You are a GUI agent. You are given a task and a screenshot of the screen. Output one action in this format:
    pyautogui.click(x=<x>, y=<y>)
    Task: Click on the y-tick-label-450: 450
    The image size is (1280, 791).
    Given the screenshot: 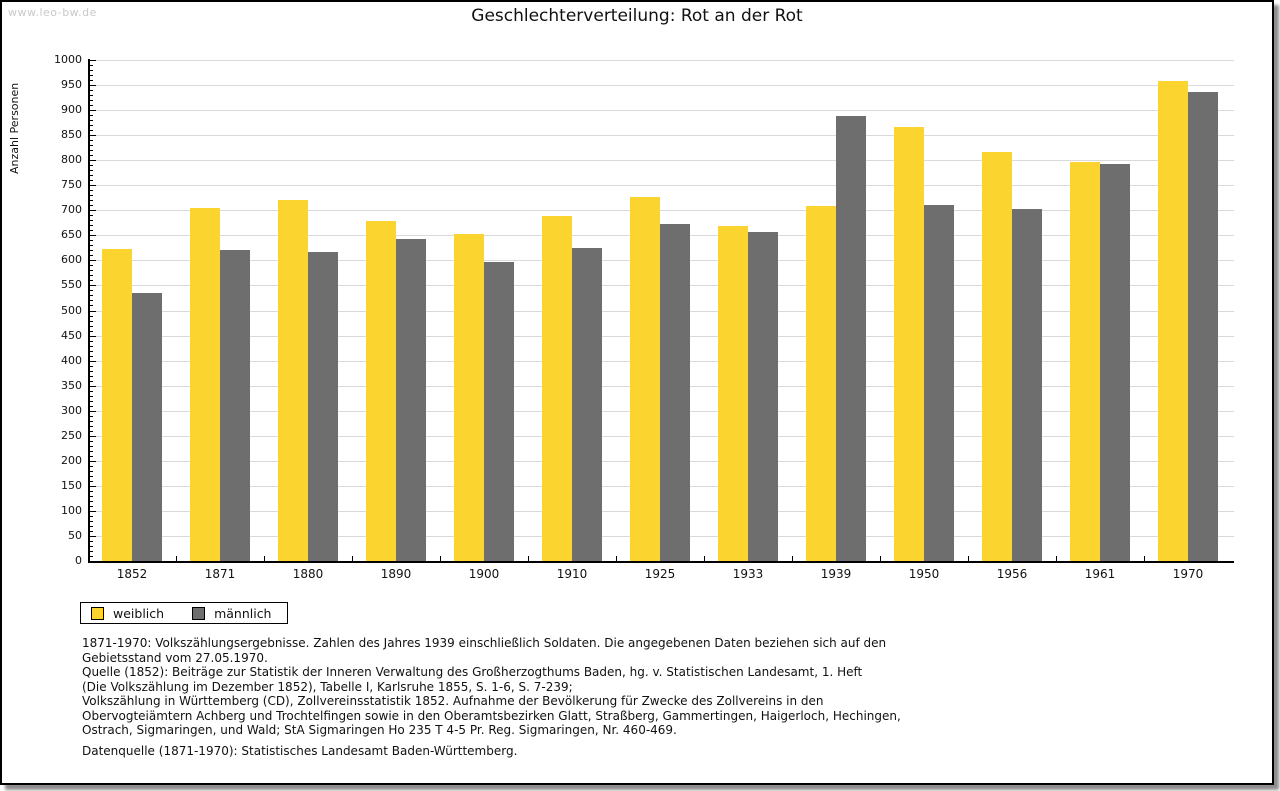 What is the action you would take?
    pyautogui.click(x=71, y=335)
    